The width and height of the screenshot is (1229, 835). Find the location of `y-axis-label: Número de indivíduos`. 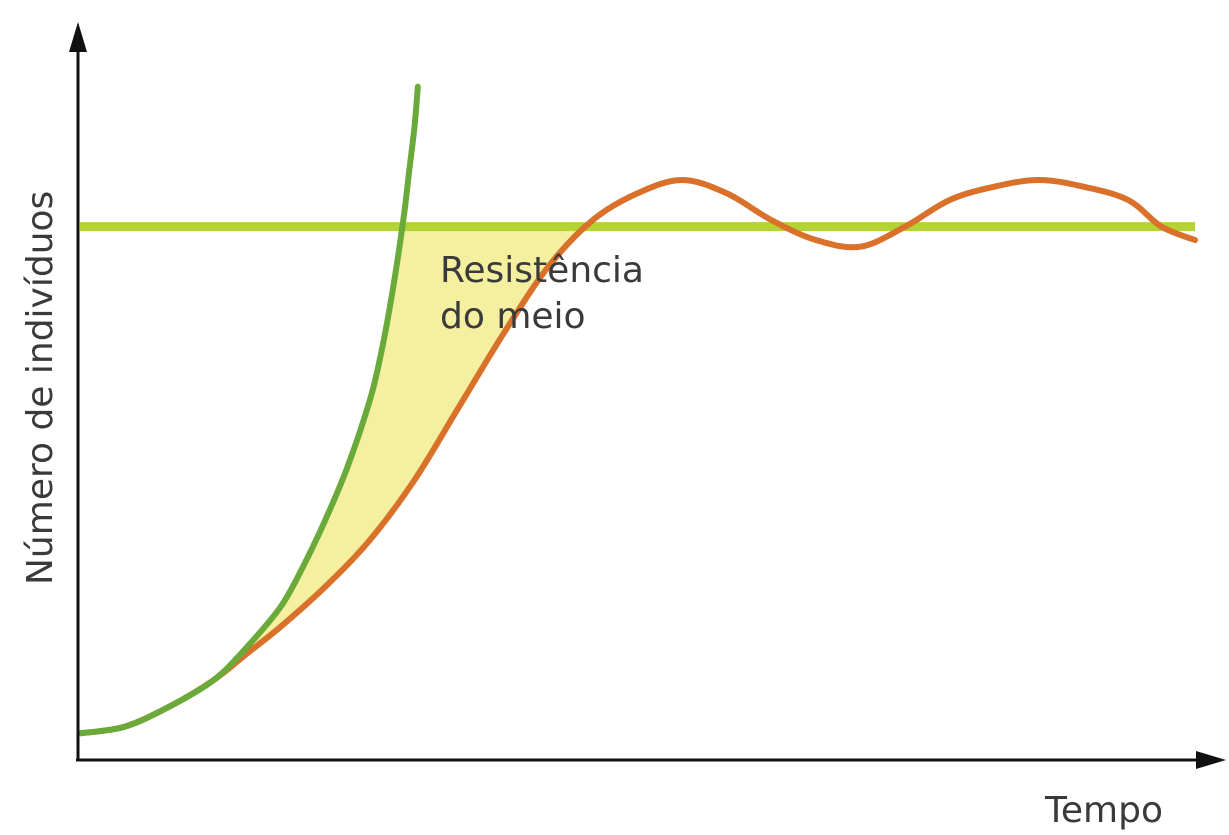

y-axis-label: Número de indivíduos is located at coordinates (40, 388).